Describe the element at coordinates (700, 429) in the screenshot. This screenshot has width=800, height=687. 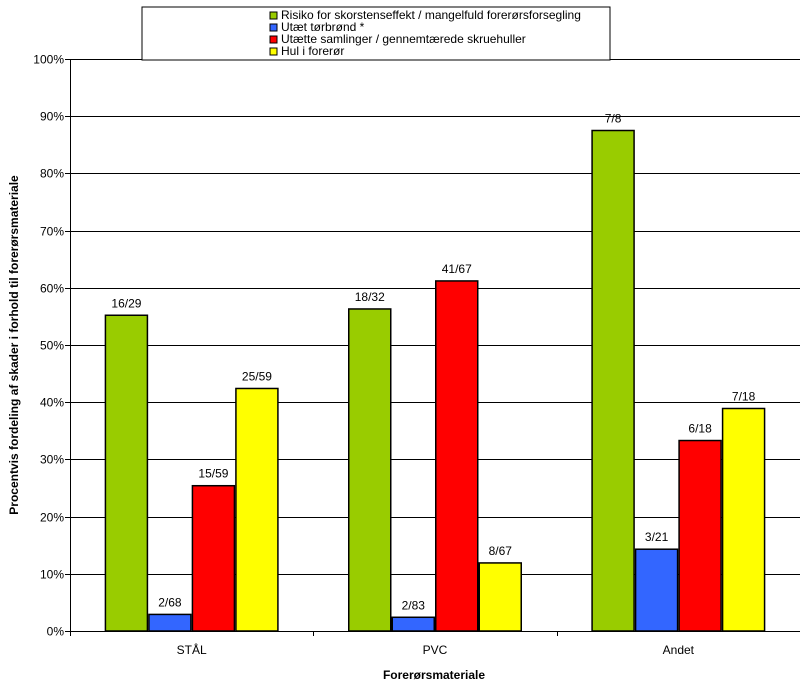
I see `bar-data-label: 6/18` at that location.